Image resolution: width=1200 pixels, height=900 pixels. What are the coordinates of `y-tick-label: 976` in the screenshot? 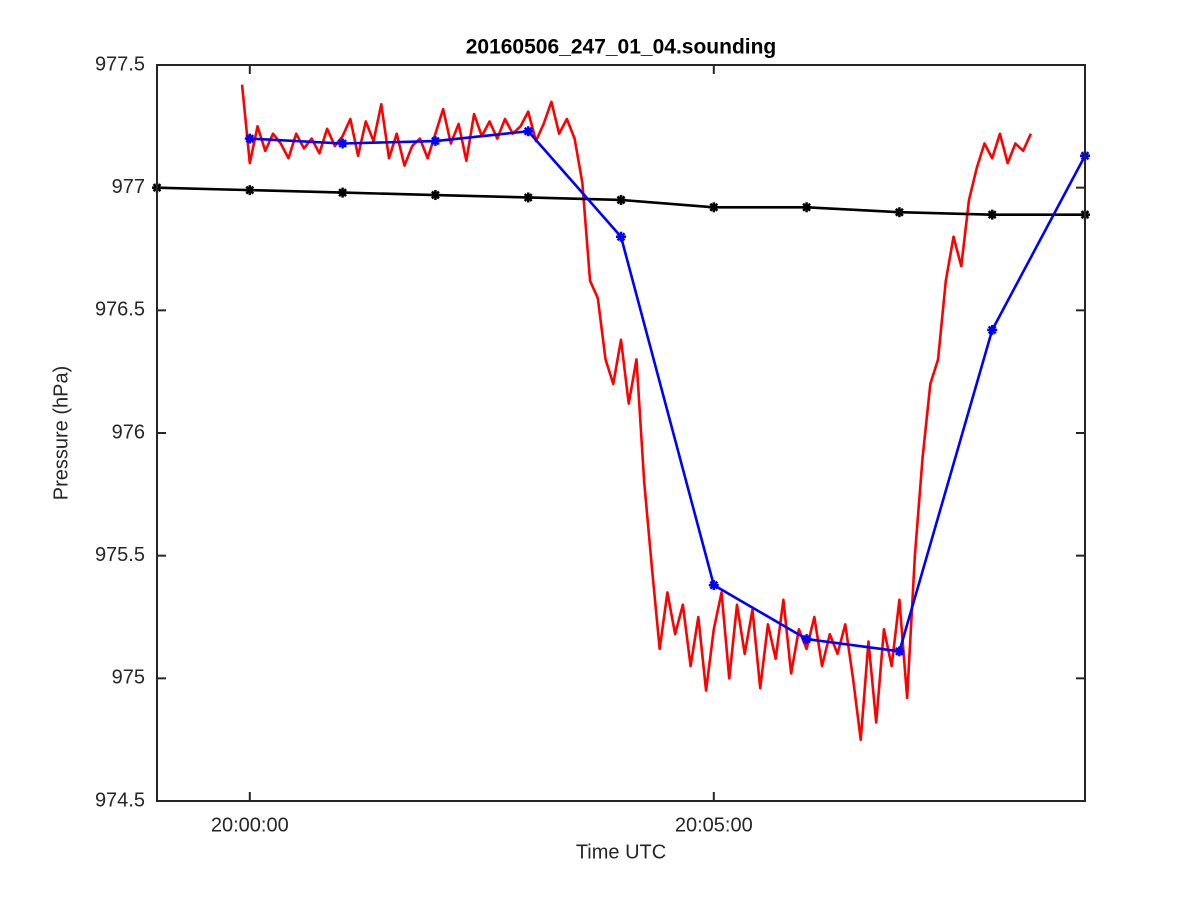 It's located at (128, 432).